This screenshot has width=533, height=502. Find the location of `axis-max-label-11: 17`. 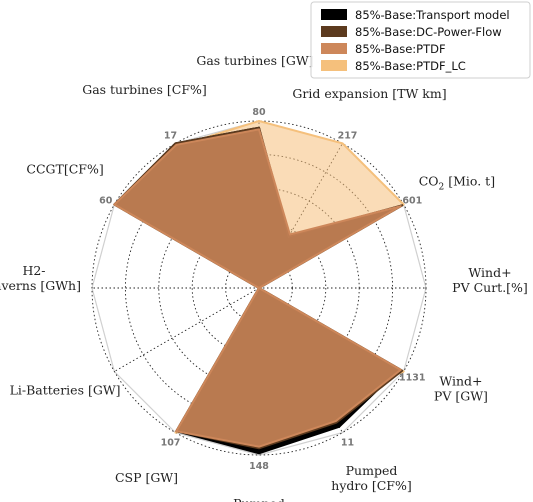

axis-max-label-11: 17 is located at coordinates (170, 136).